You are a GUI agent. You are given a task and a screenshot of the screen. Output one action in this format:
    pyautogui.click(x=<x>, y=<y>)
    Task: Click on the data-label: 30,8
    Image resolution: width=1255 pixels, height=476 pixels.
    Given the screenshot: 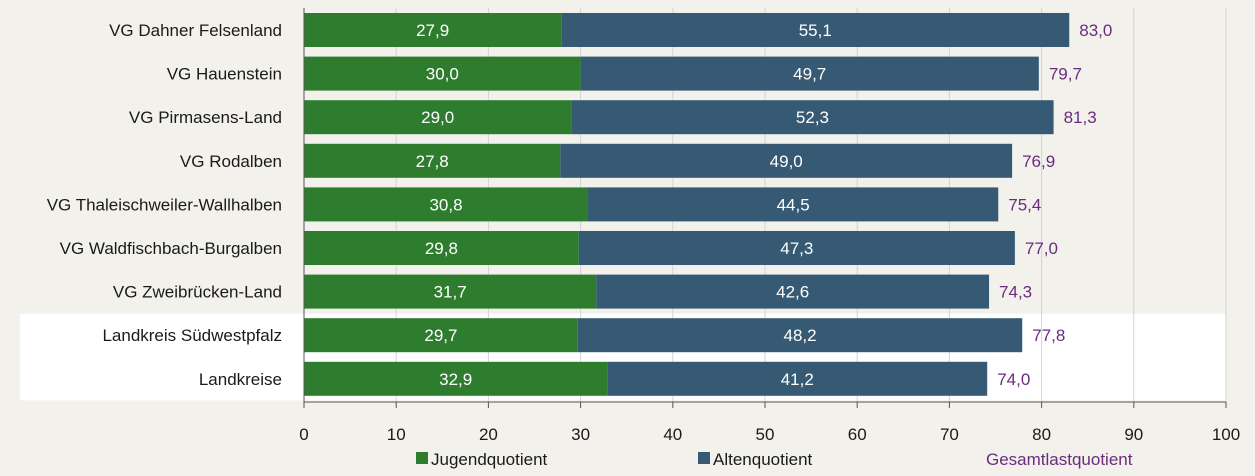 What is the action you would take?
    pyautogui.click(x=445, y=204)
    